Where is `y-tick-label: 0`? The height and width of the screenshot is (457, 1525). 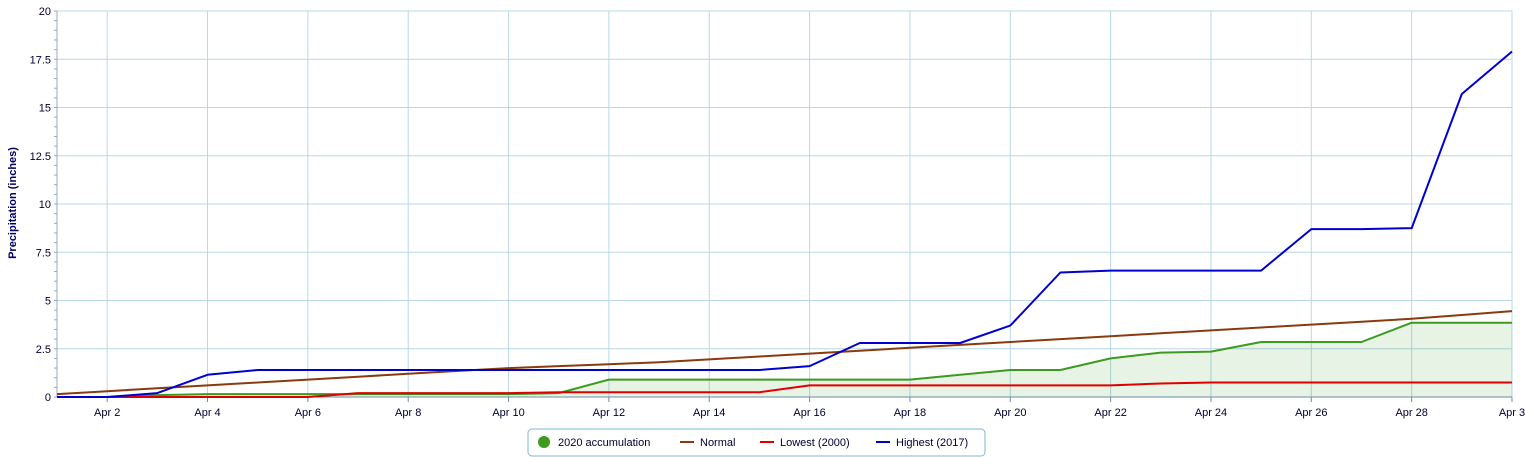
y-tick-label: 0 is located at coordinates (48, 398).